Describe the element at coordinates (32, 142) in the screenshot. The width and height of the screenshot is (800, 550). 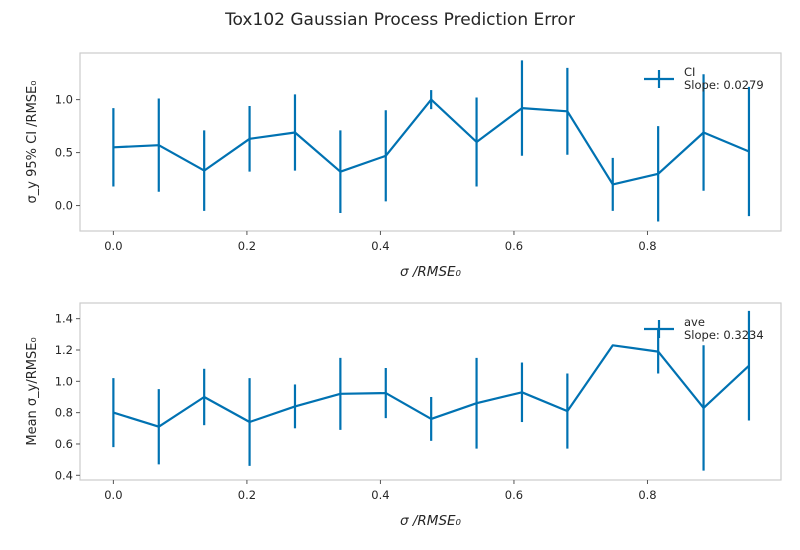
I see `y-axis-label: σ_y 95% CI /RMSE₀` at that location.